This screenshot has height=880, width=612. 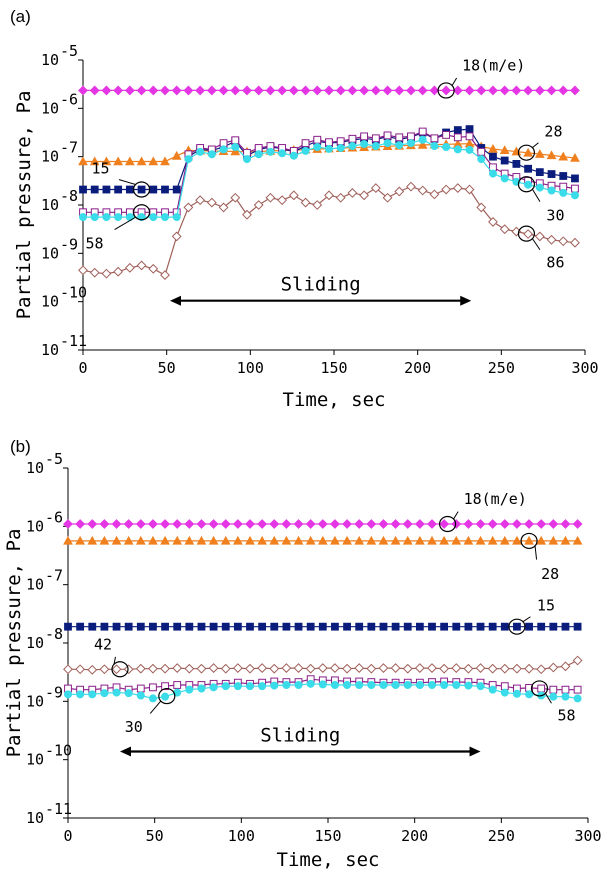 I want to click on series-m15, so click(x=323, y=626).